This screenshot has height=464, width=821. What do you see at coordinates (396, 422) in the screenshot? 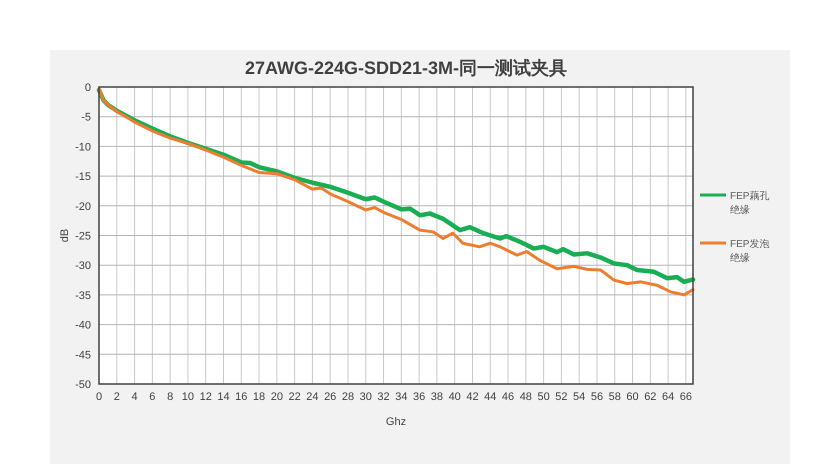
I see `x-axis-title: Ghz` at bounding box center [396, 422].